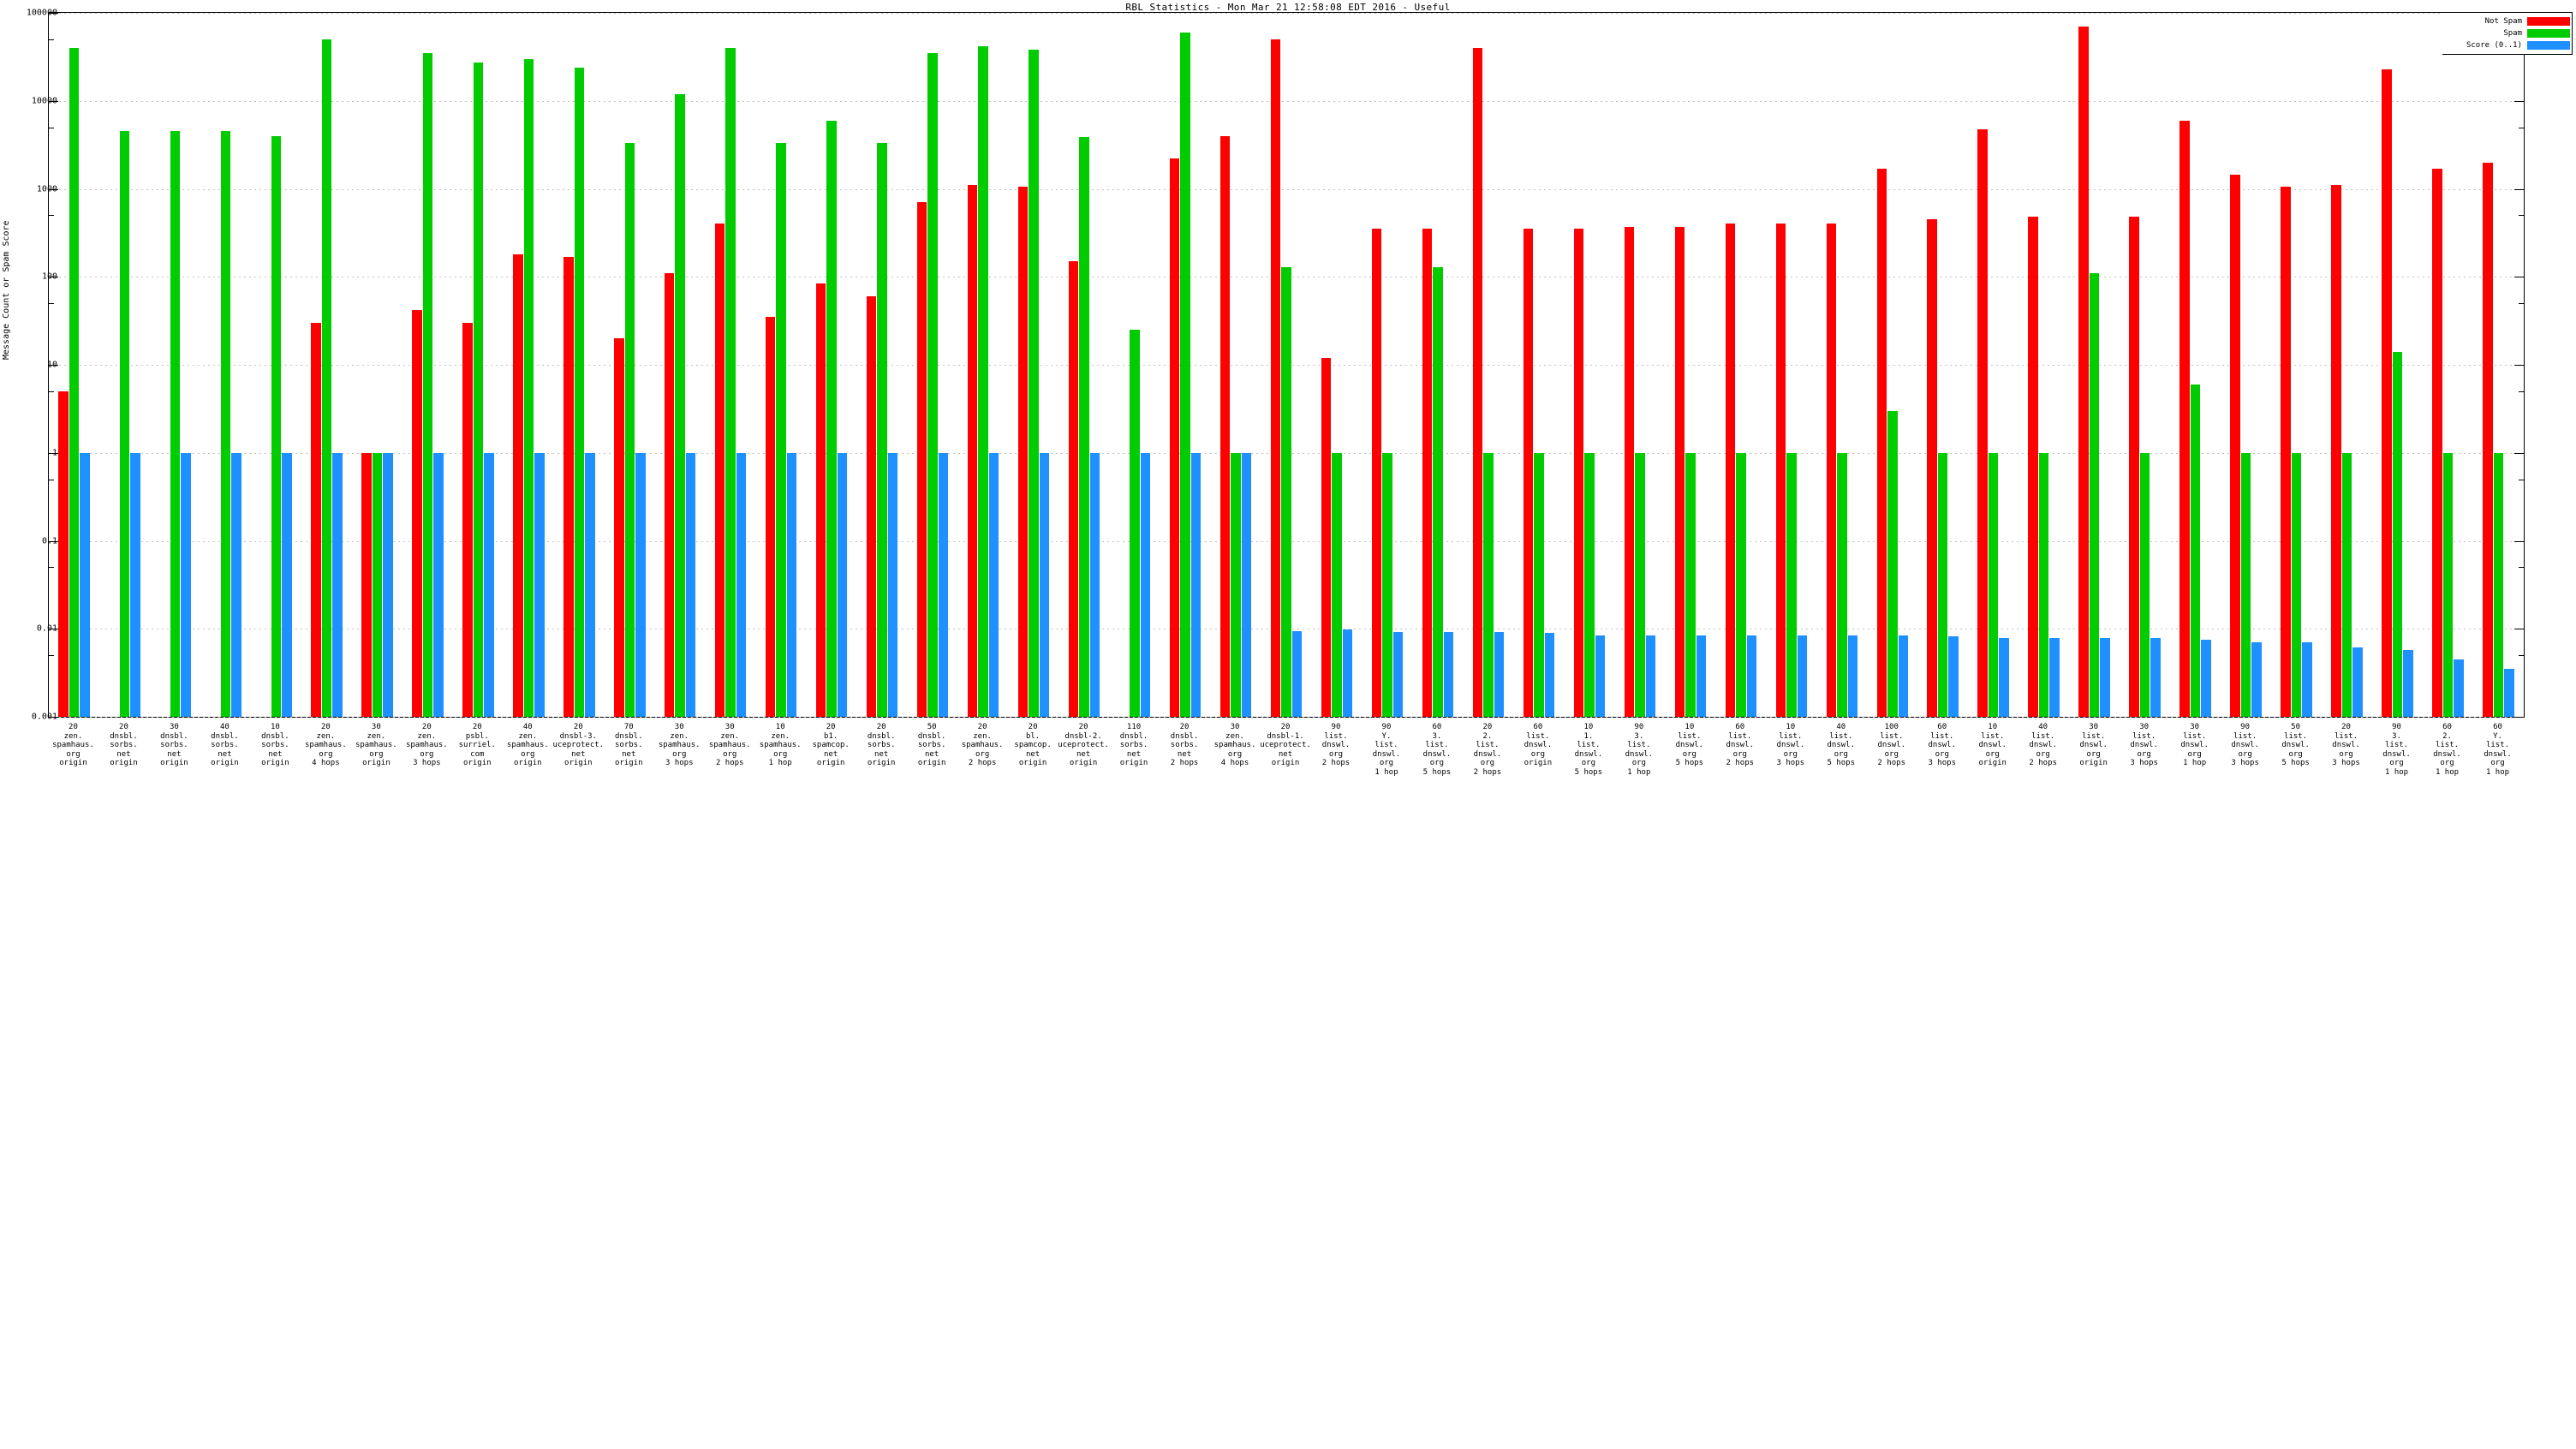  What do you see at coordinates (325, 745) in the screenshot?
I see `x-axis-tick-label: 20 zen. spamhaus. org 4 hops` at bounding box center [325, 745].